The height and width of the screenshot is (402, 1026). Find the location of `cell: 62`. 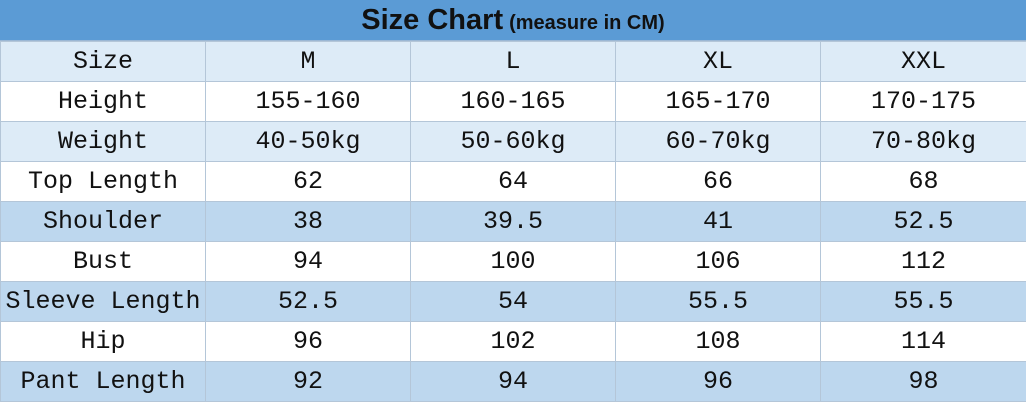

cell: 62 is located at coordinates (308, 182).